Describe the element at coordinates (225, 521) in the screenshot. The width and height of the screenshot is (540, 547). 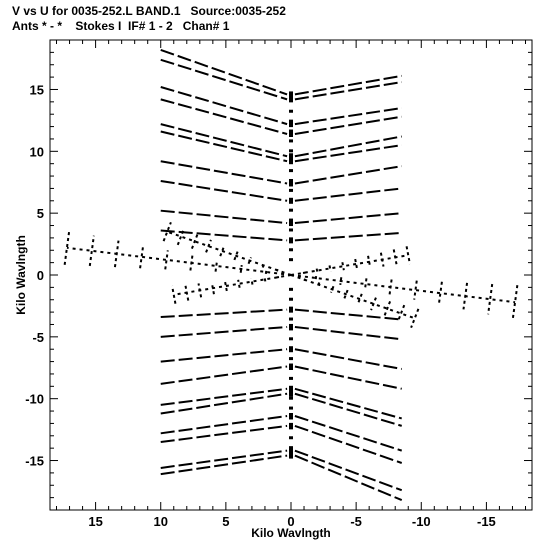
I see `x-tick-label: 5` at that location.